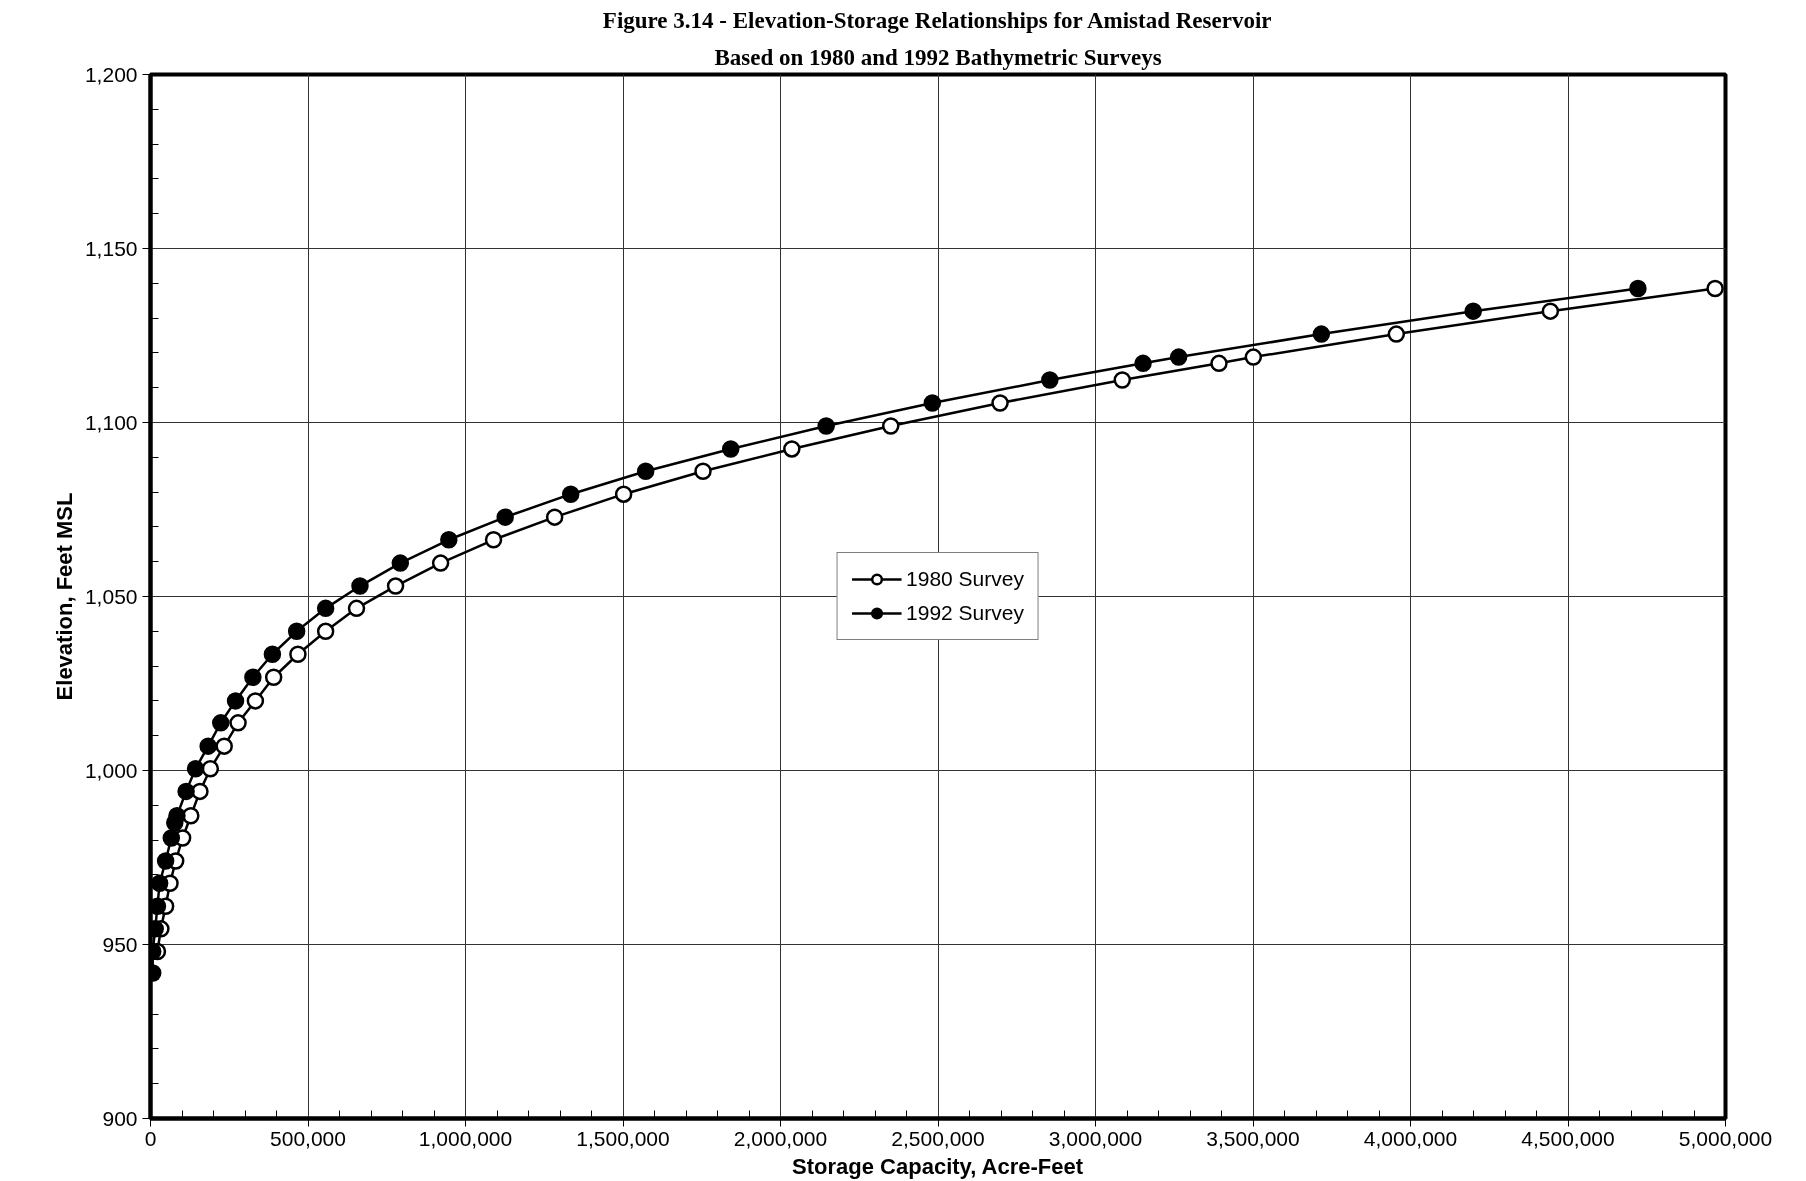 This screenshot has height=1181, width=1806. I want to click on x-axis-title: Storage Capacity, Acre-Feet, so click(938, 1166).